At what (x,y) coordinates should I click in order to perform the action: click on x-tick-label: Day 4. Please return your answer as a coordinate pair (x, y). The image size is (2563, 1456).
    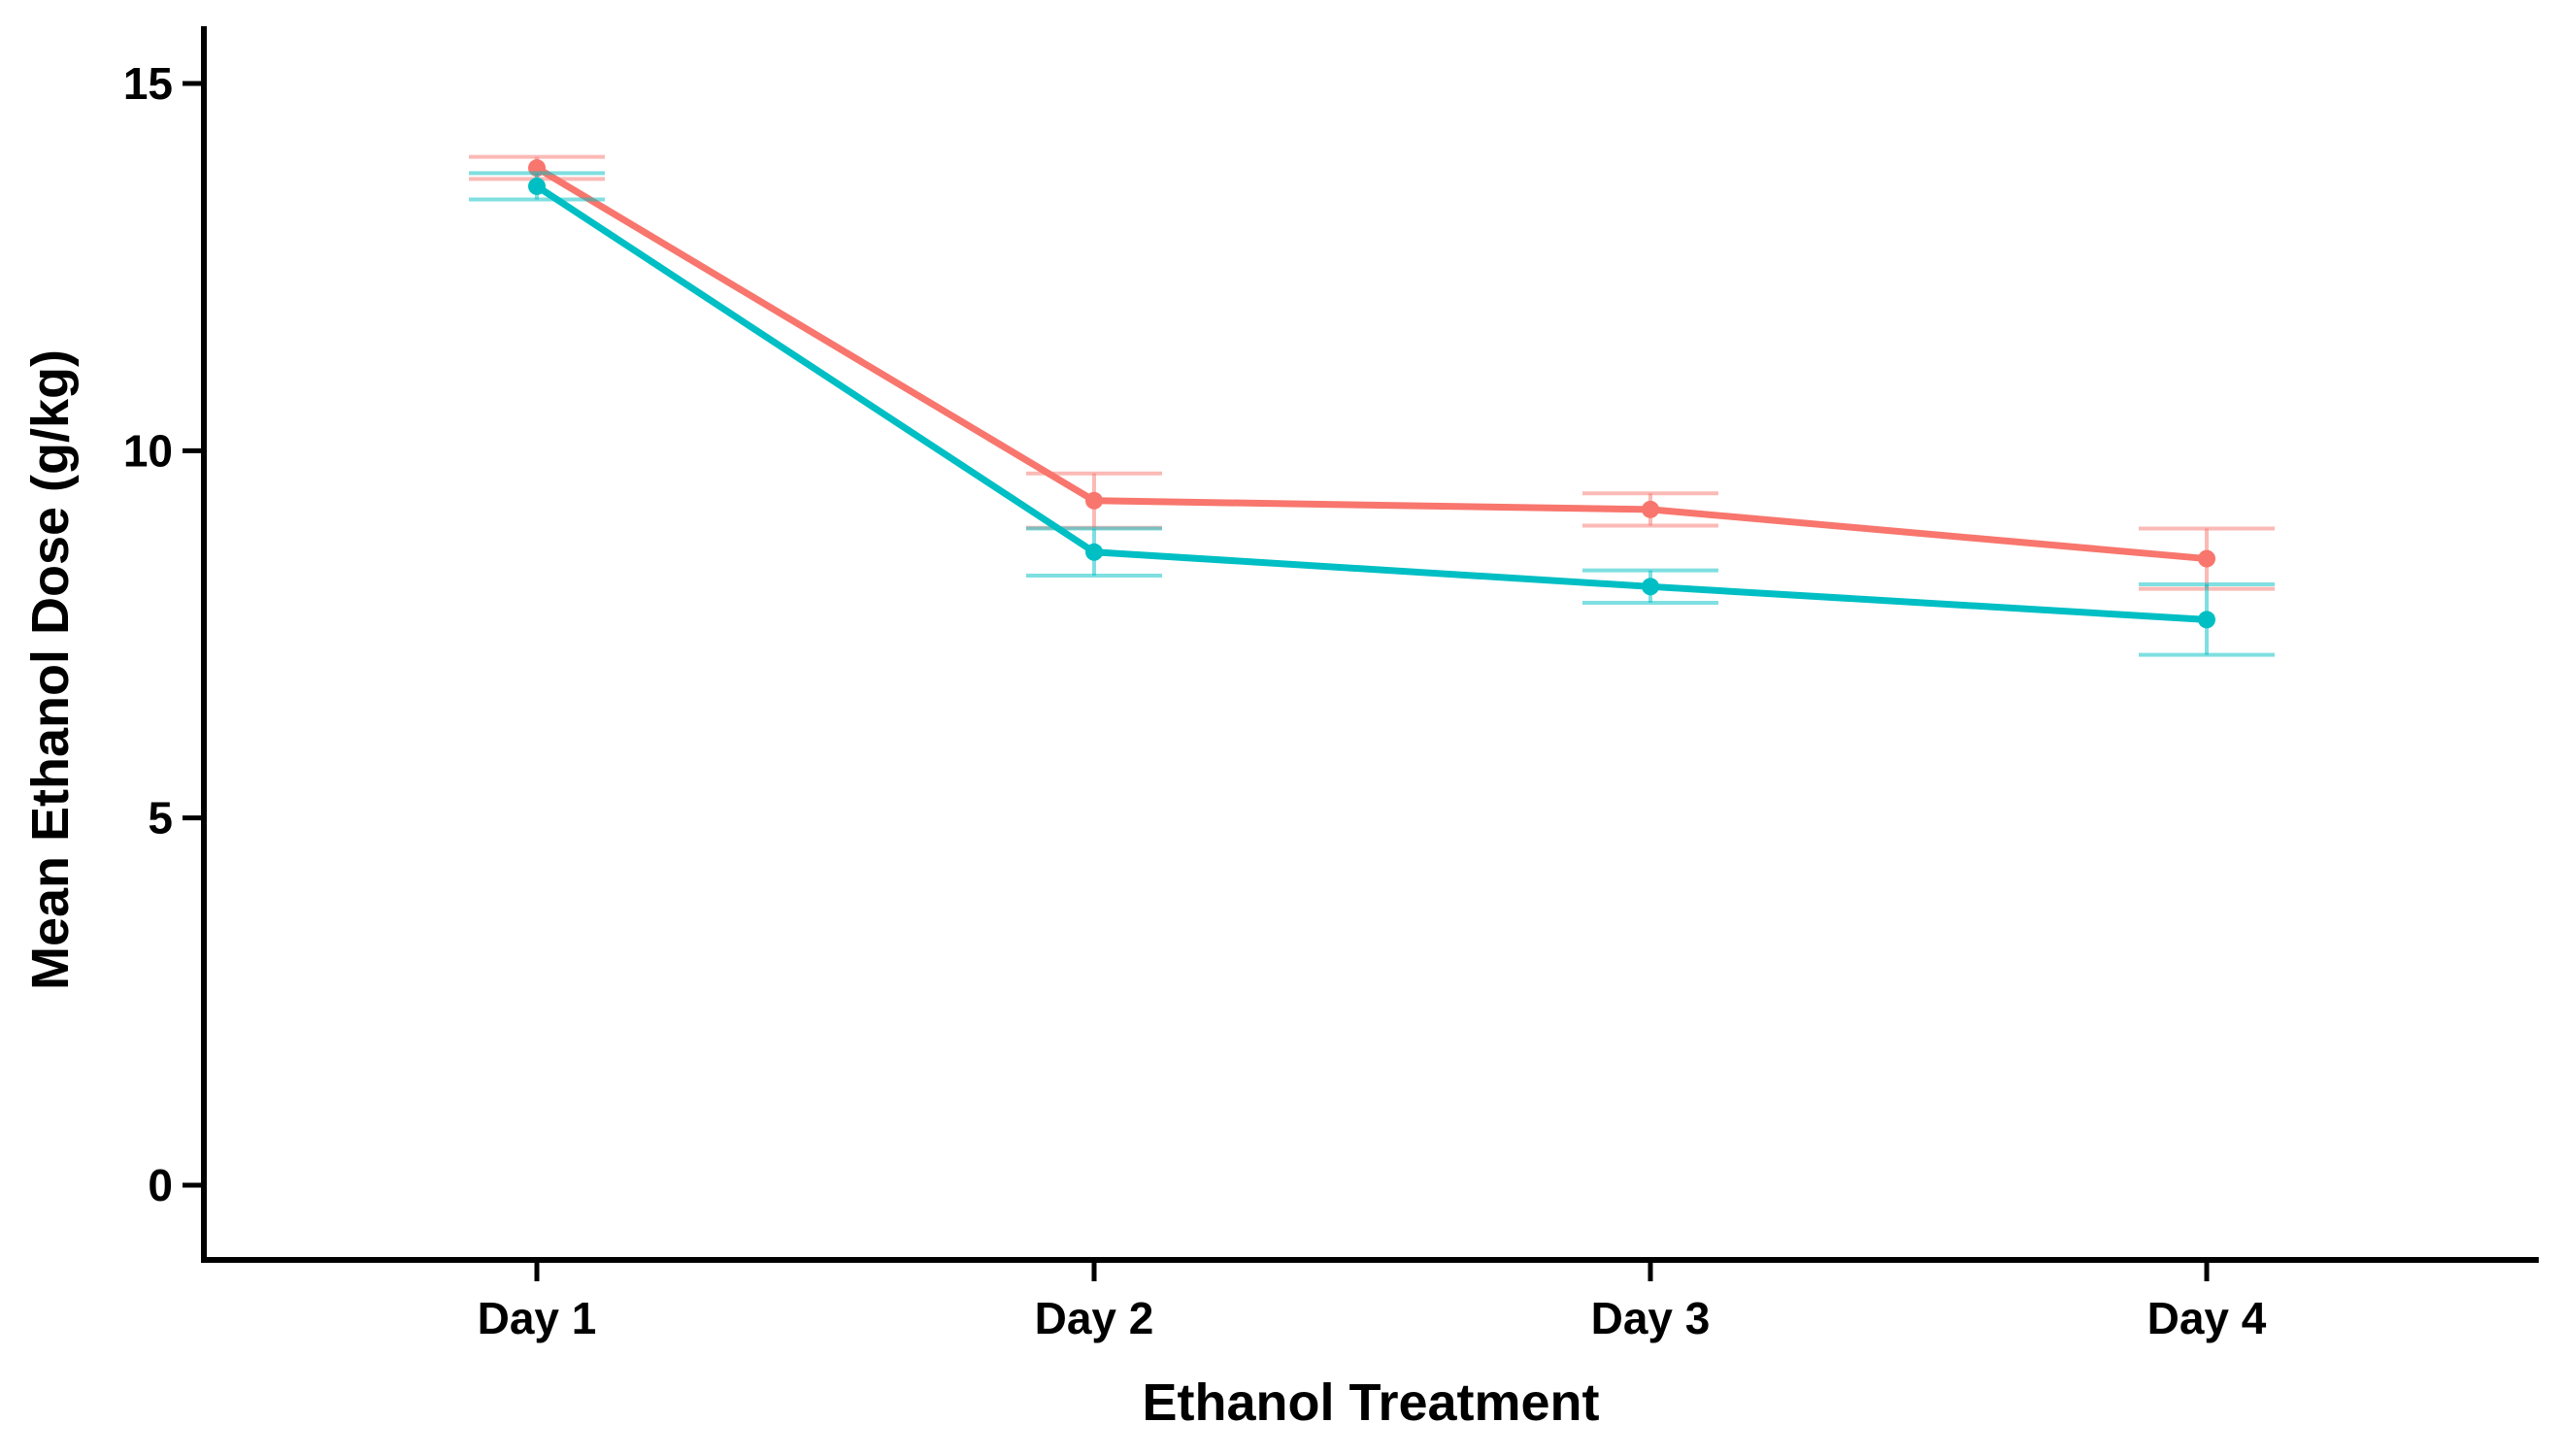
    Looking at the image, I should click on (2207, 1318).